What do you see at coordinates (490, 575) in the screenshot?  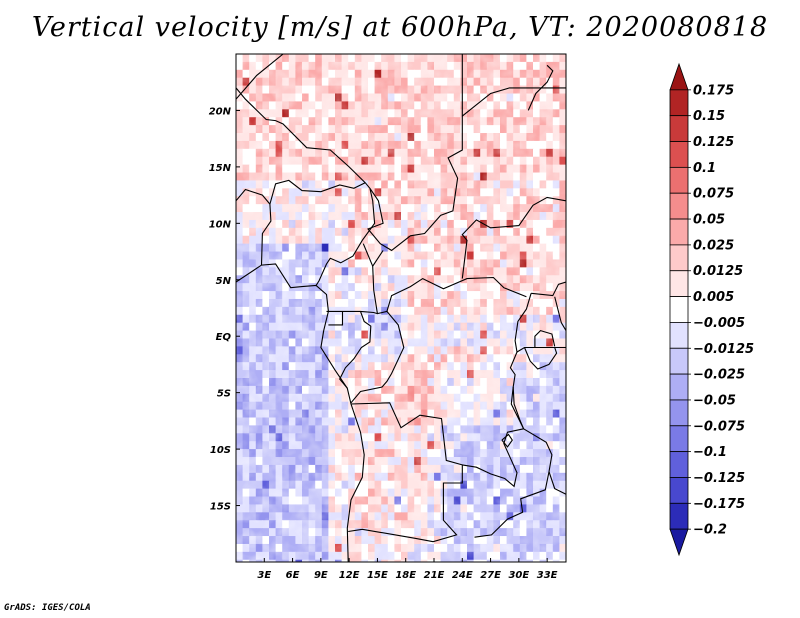 I see `x-tick-label: 27E` at bounding box center [490, 575].